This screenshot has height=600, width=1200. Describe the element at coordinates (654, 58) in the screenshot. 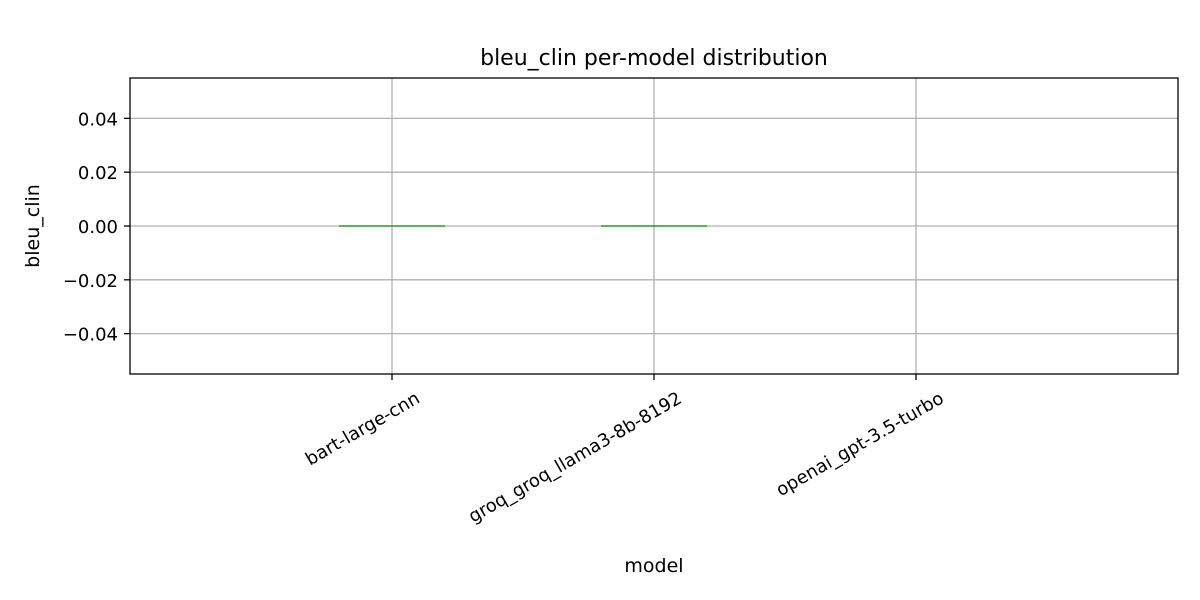

I see `chart-title: bleu_clin per-model distribution` at that location.